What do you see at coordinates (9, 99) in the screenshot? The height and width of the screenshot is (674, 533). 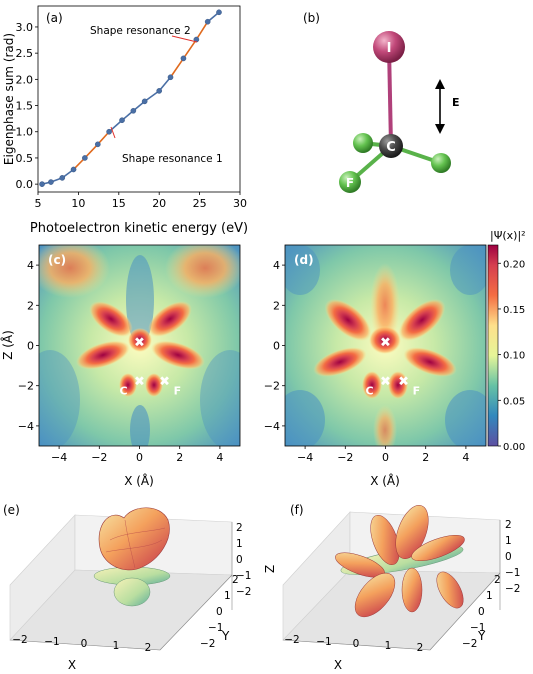 I see `panel-a-ylabel: Eigenphase sum (rad)` at bounding box center [9, 99].